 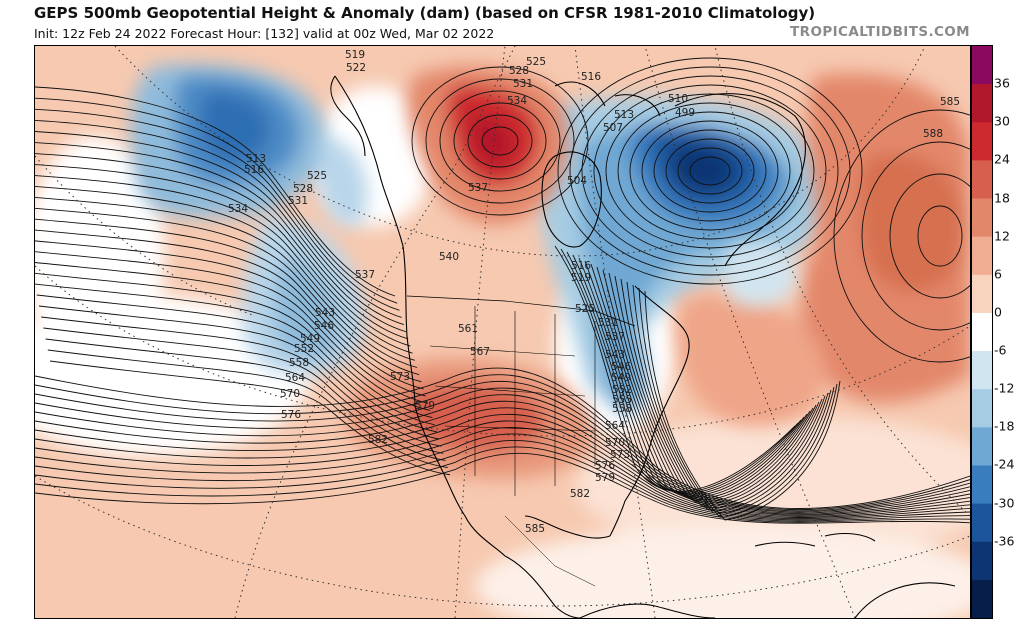 I want to click on colorbar-tick-label: 18, so click(x=1002, y=198).